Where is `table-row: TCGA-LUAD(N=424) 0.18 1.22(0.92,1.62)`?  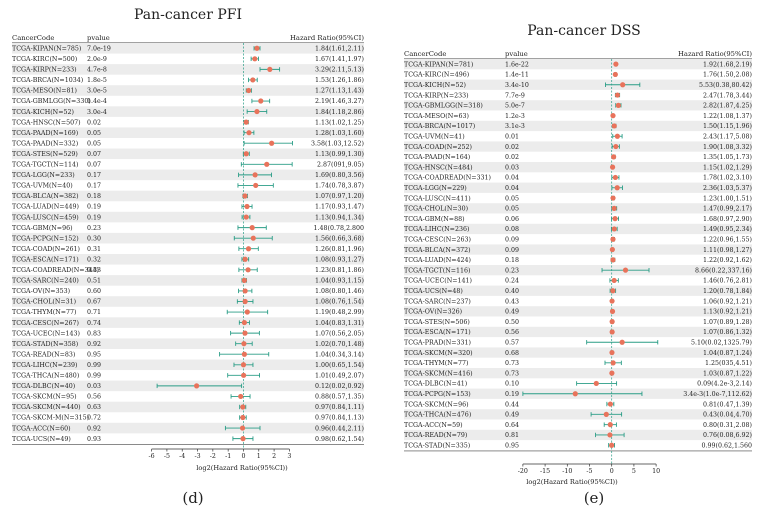
table-row: TCGA-LUAD(N=424) 0.18 1.22(0.92,1.62) is located at coordinates (578, 260).